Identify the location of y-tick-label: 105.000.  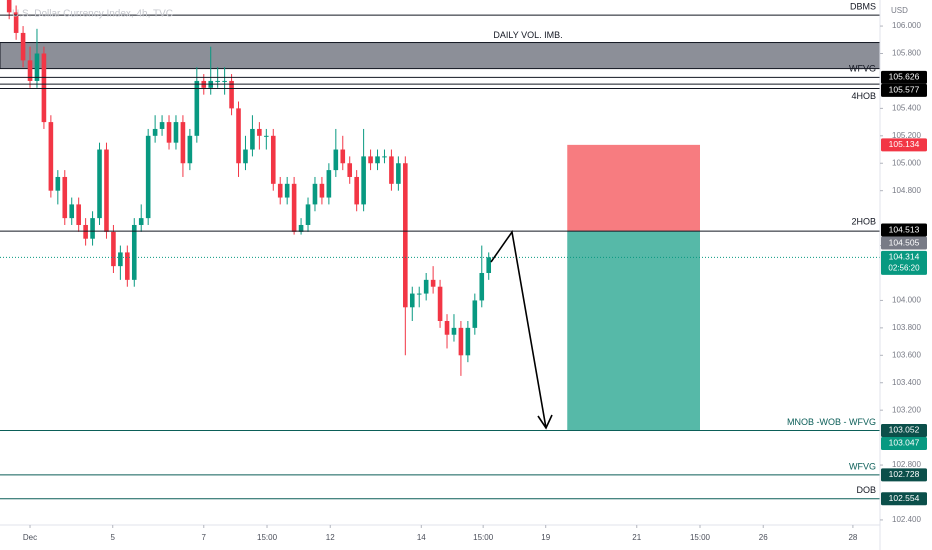
(906, 162).